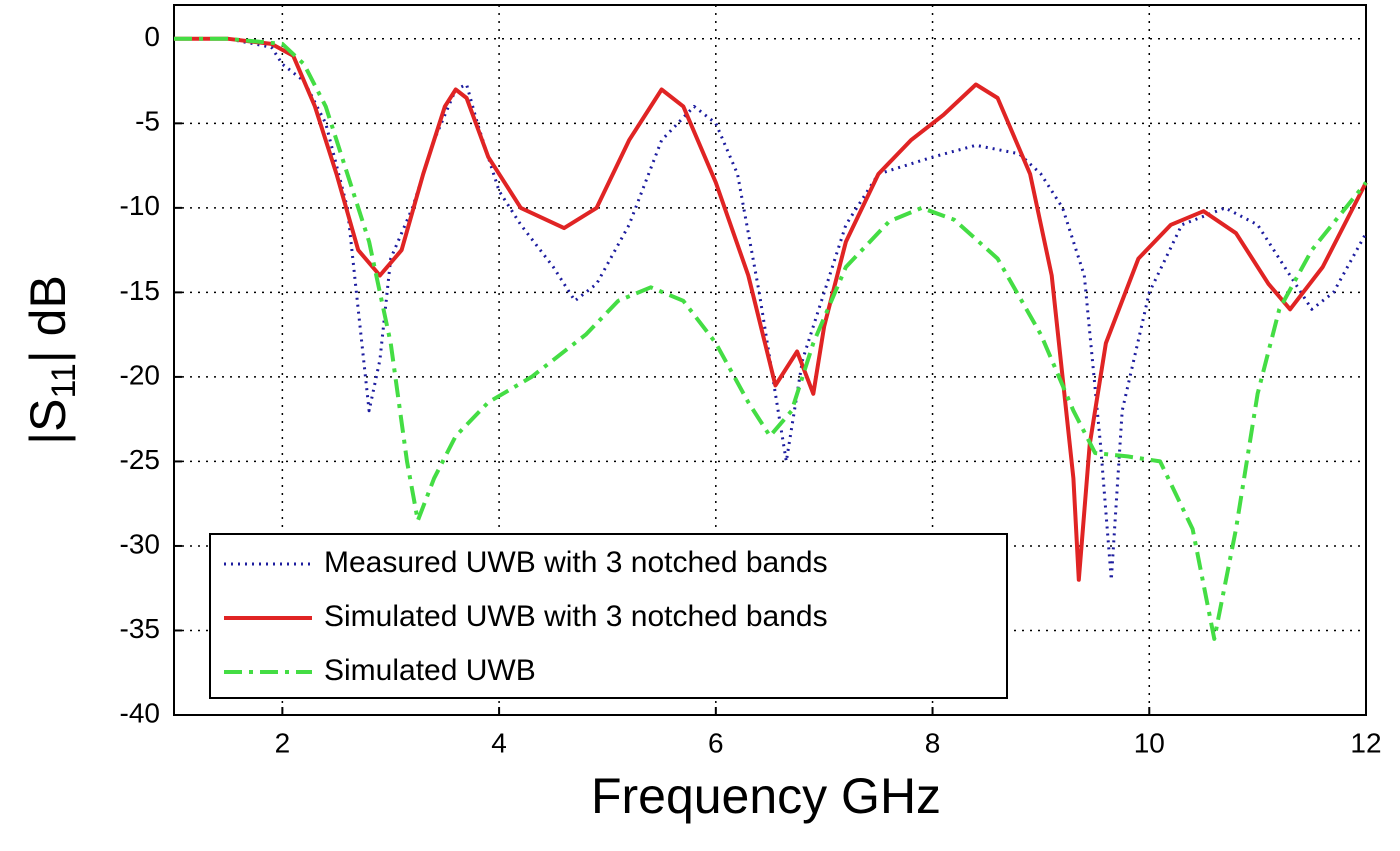  Describe the element at coordinates (152, 36) in the screenshot. I see `y-tick-label: 0` at that location.